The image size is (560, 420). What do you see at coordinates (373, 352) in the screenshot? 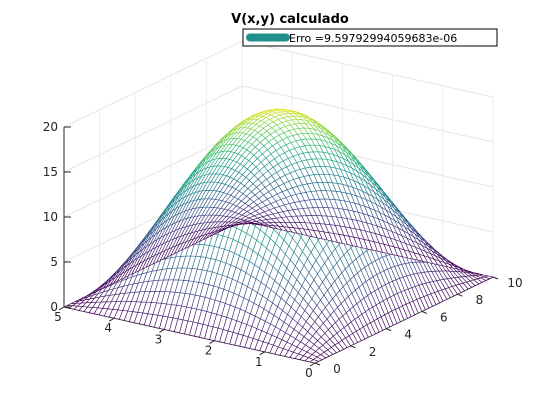
I see `y-tick-label: 2` at bounding box center [373, 352].